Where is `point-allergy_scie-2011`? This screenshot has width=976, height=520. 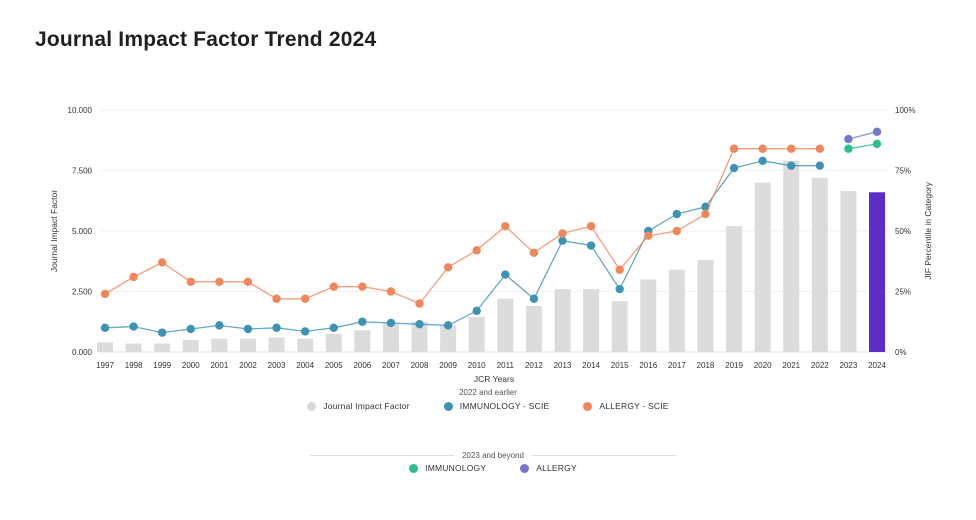 point-allergy_scie-2011 is located at coordinates (505, 226).